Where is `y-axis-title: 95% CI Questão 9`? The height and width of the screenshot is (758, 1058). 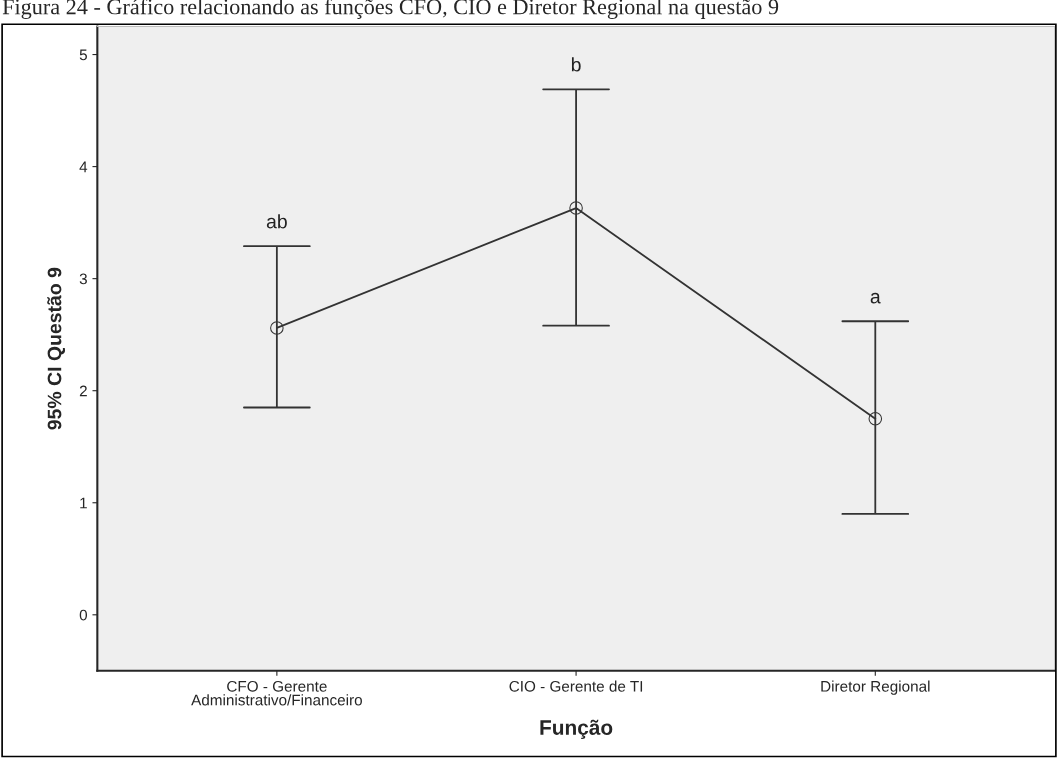
y-axis-title: 95% CI Questão 9 is located at coordinates (56, 348).